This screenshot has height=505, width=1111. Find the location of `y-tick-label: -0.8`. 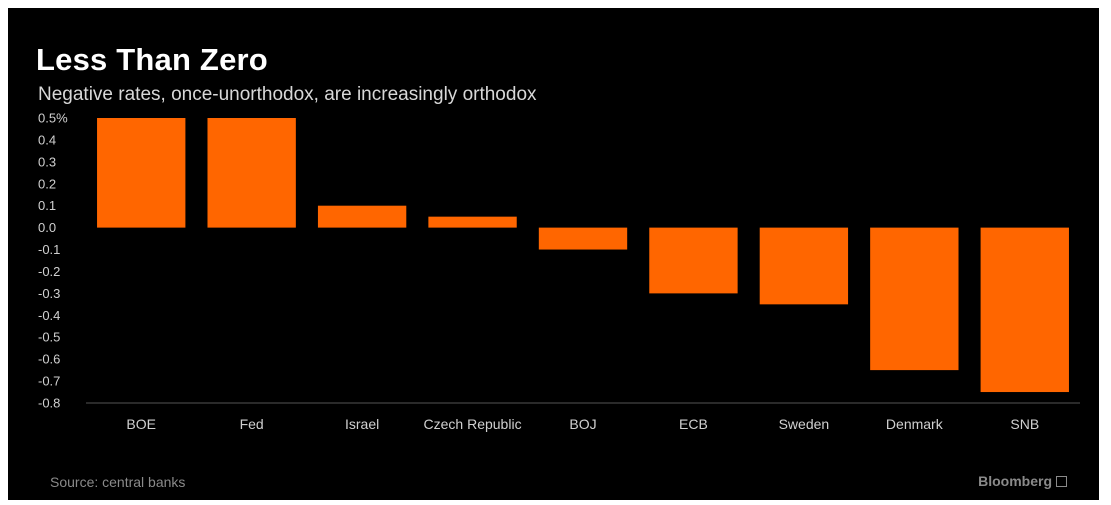

y-tick-label: -0.8 is located at coordinates (49, 403).